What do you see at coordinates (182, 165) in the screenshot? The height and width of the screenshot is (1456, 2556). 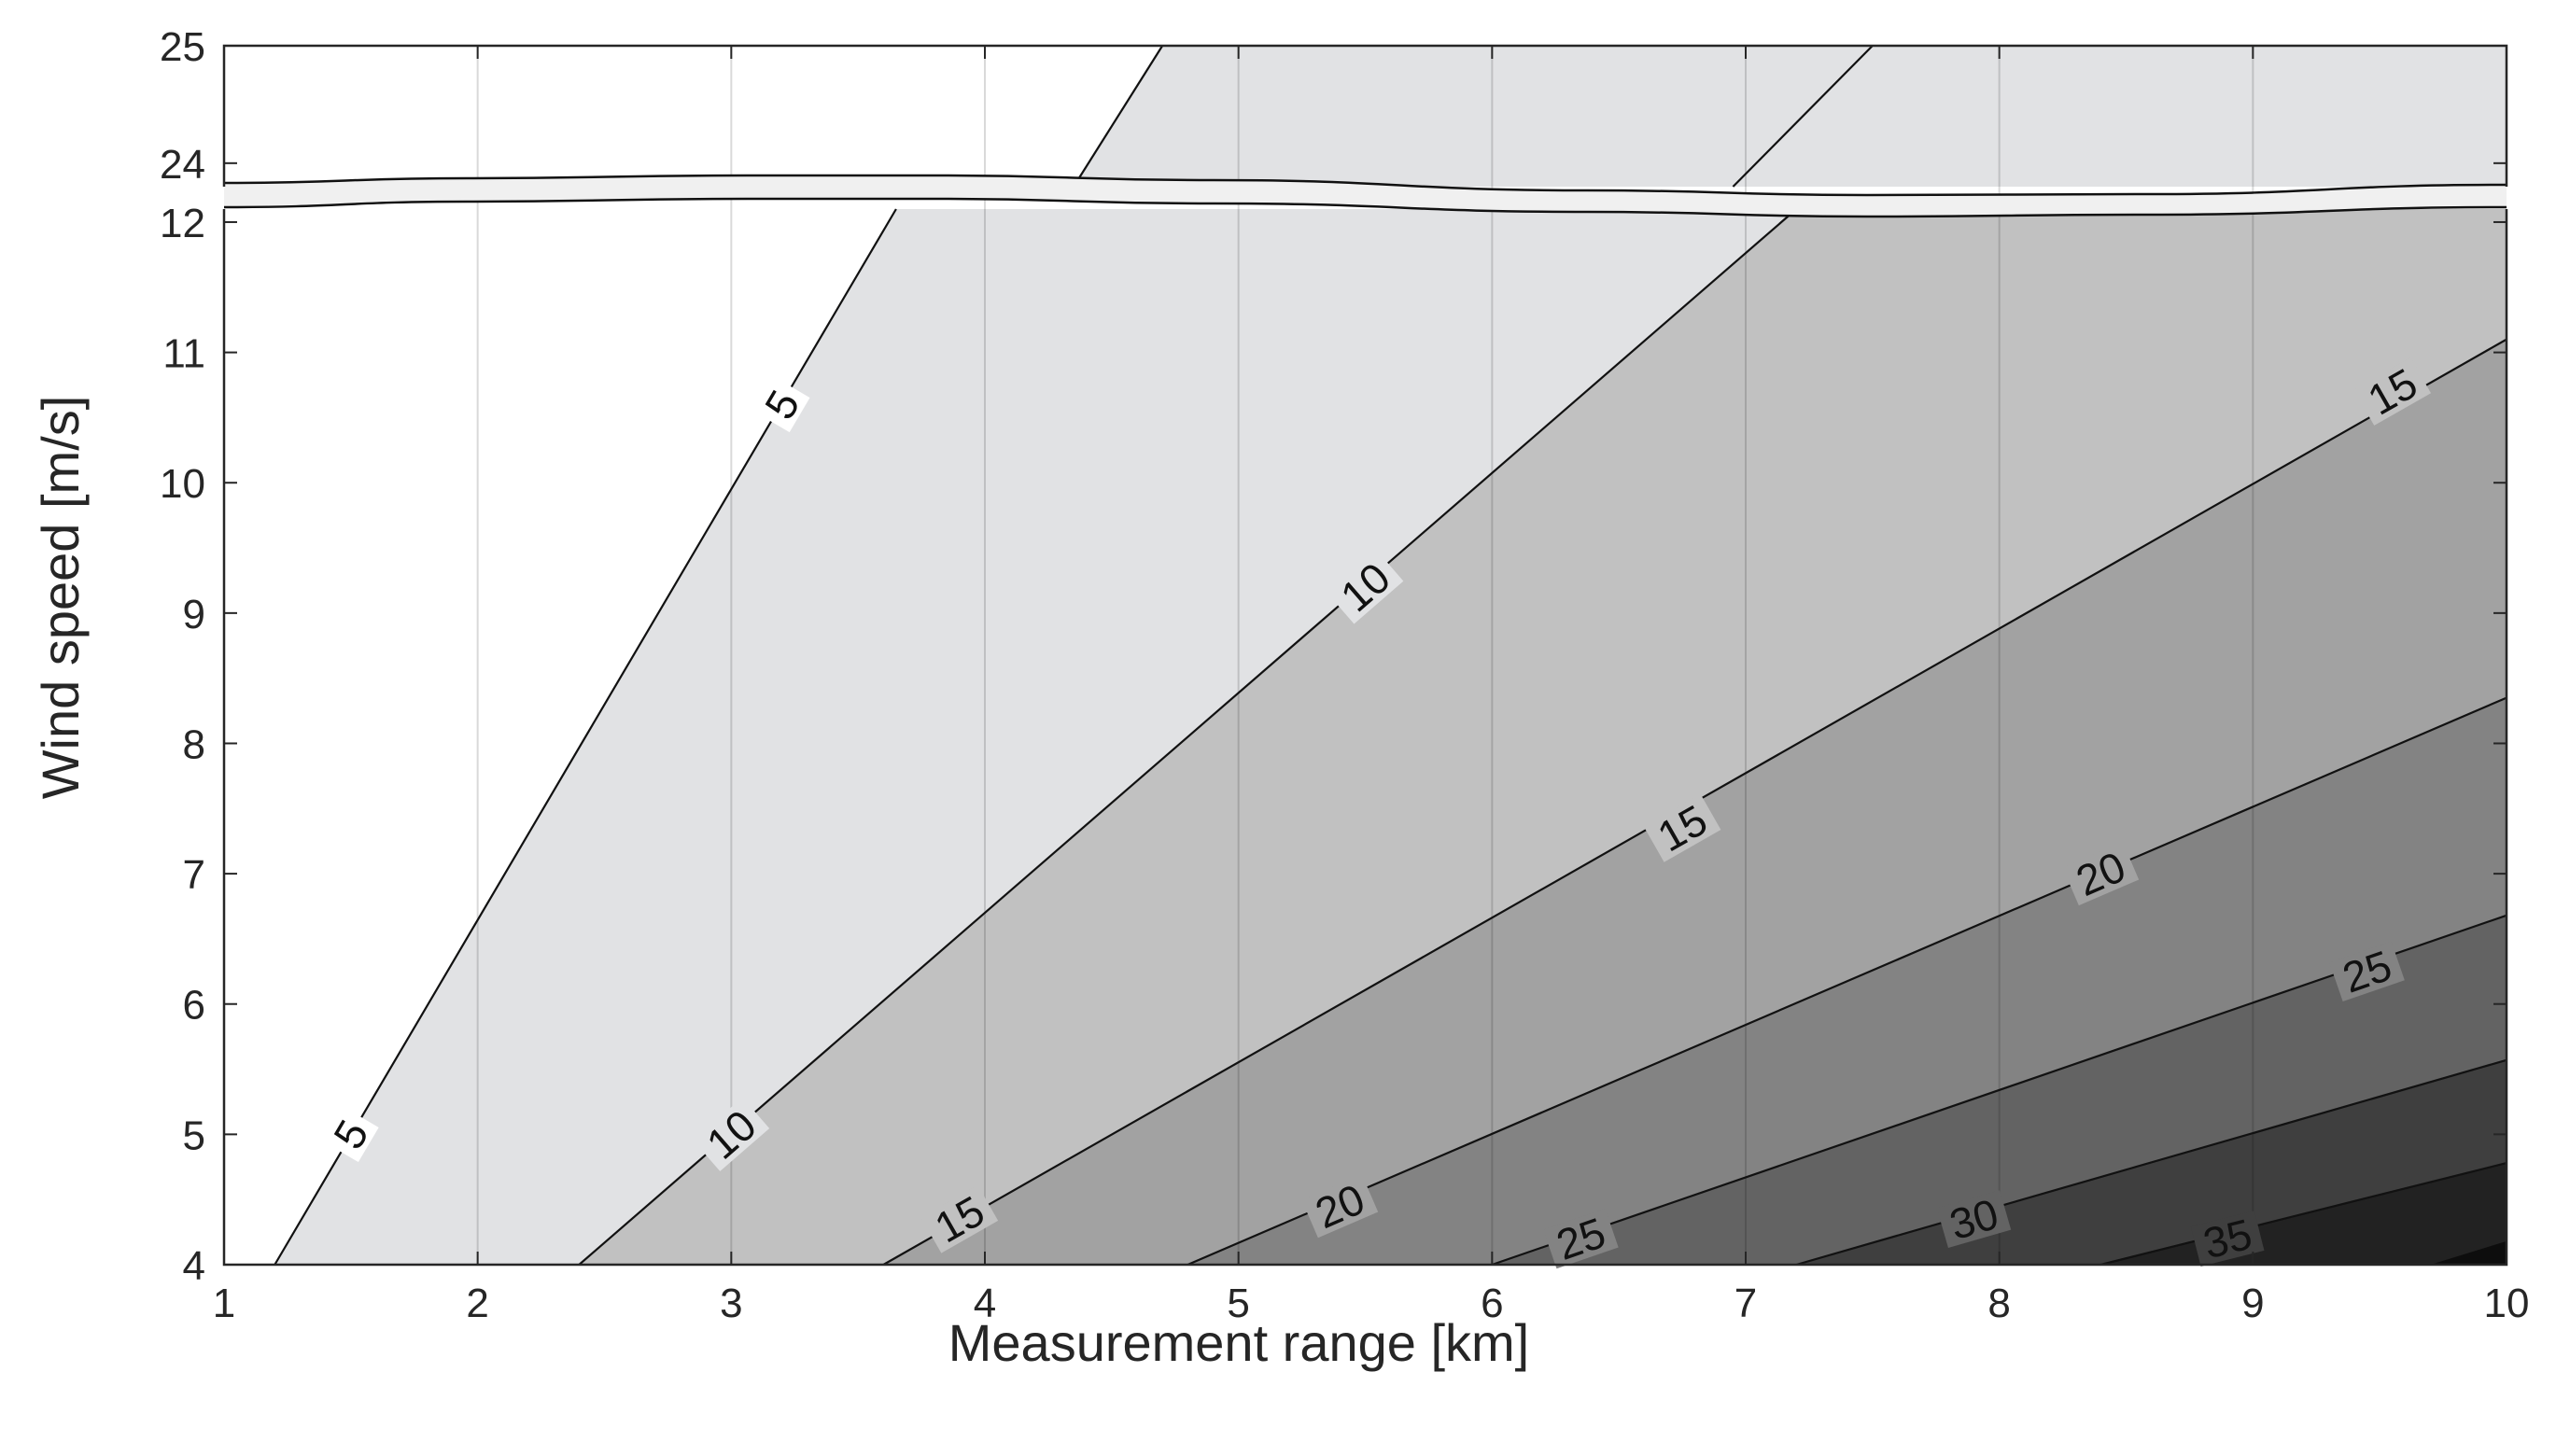 I see `y-tick-label: 24` at bounding box center [182, 165].